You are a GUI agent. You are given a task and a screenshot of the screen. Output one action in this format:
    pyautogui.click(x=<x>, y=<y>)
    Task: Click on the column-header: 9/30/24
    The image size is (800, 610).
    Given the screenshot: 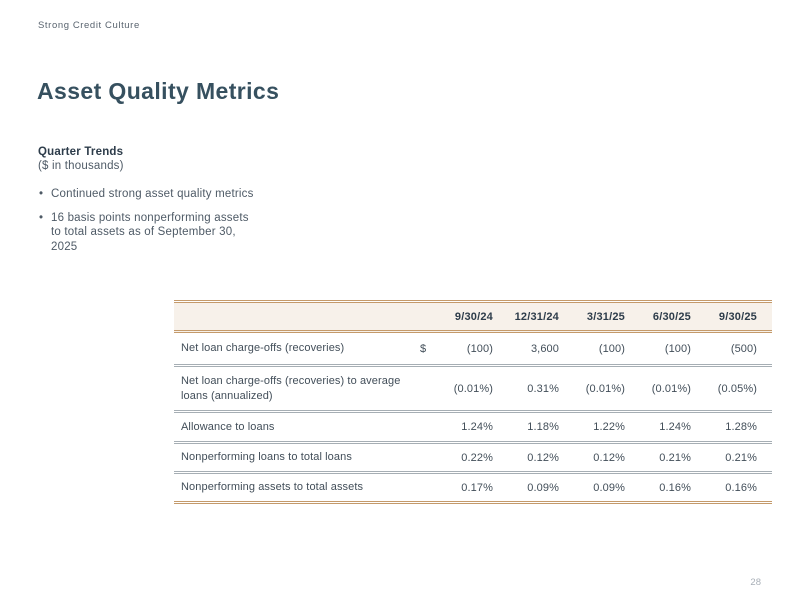 What is the action you would take?
    pyautogui.click(x=473, y=316)
    